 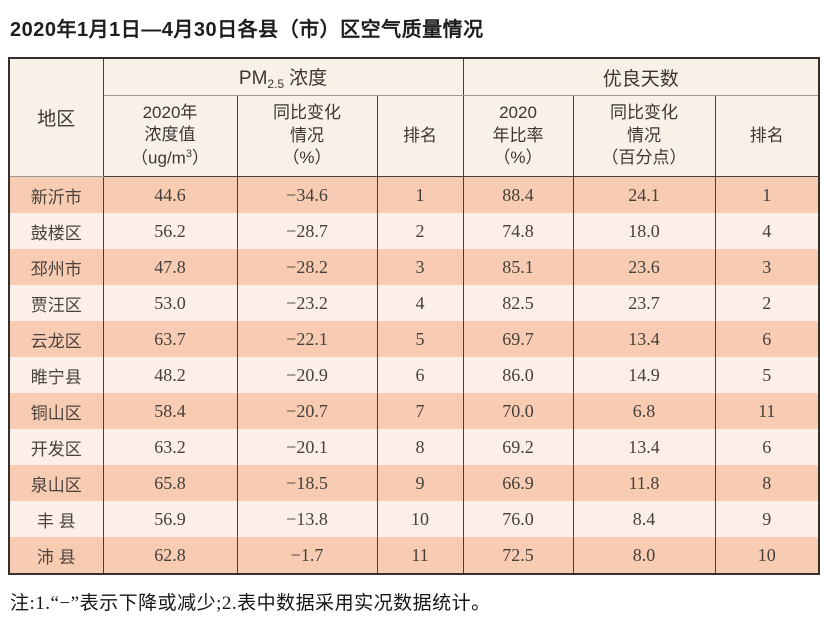 I want to click on value-cell: 85.1, so click(x=518, y=267).